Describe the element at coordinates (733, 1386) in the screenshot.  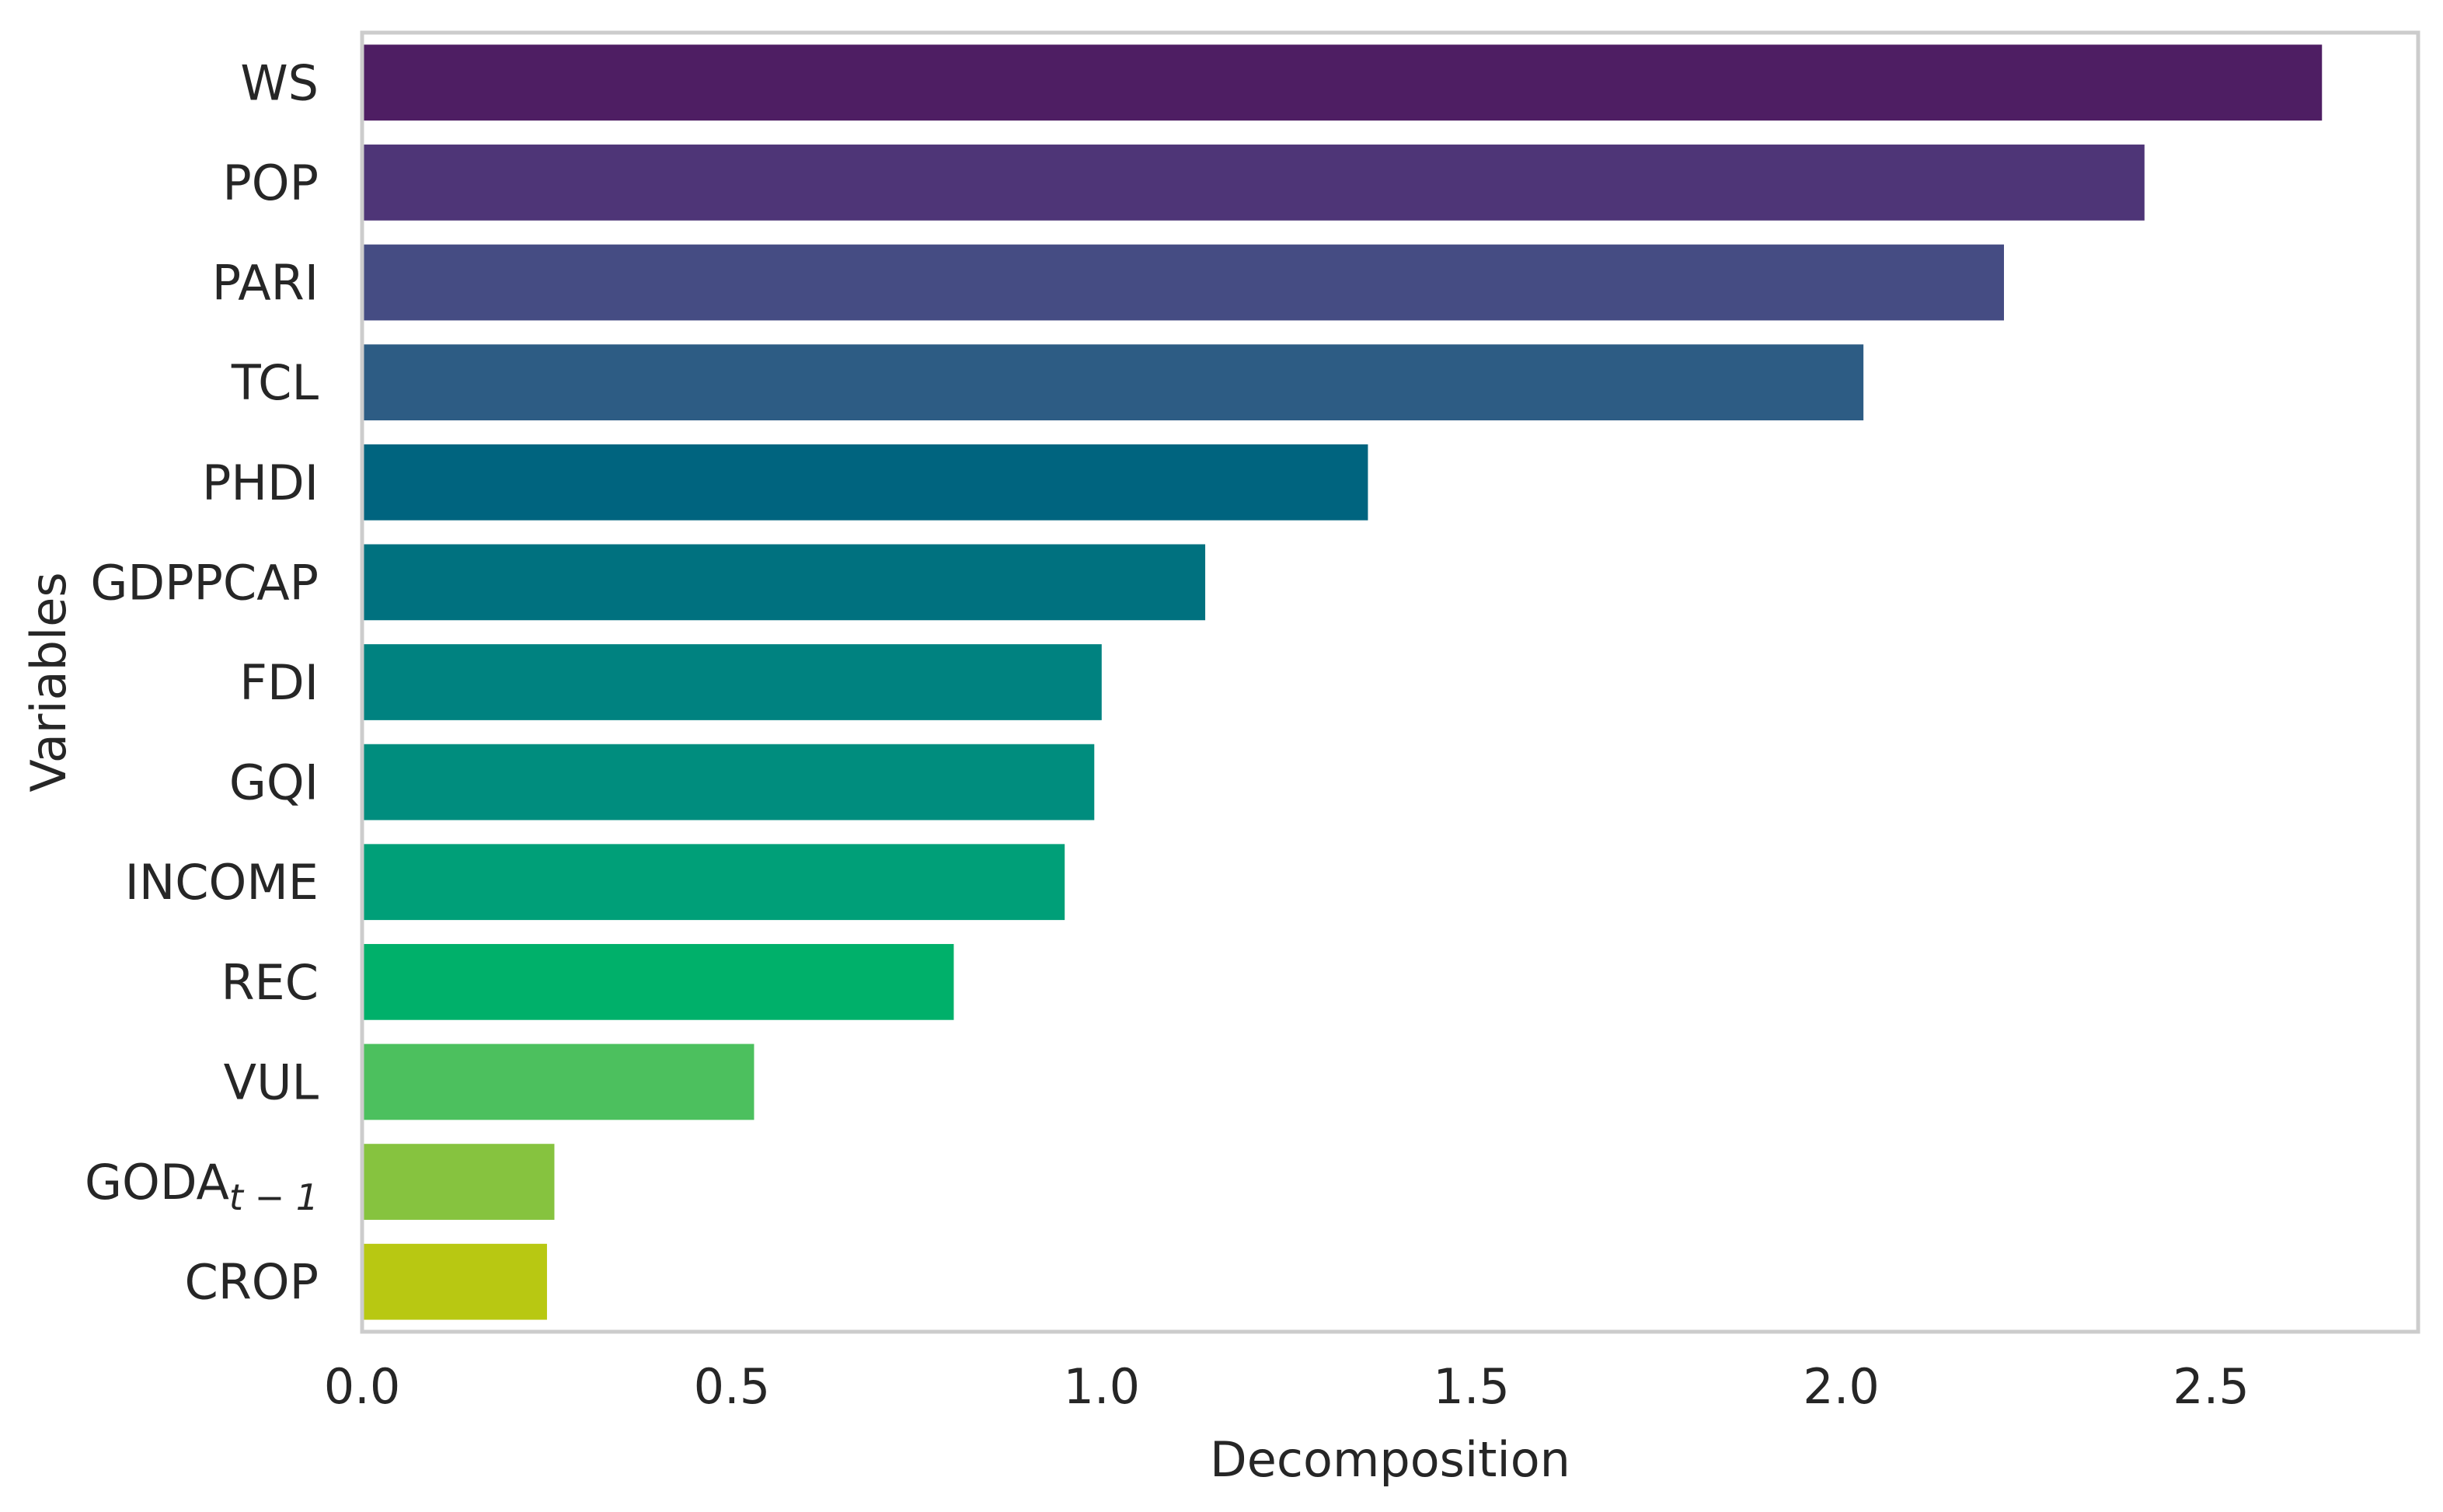
I see `x-tick-label: 0.5` at that location.